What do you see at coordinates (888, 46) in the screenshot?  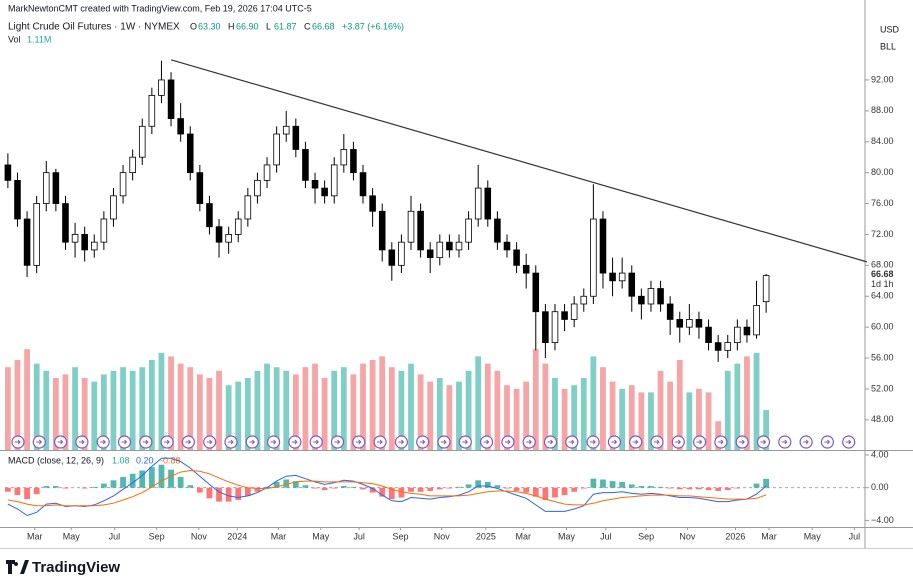 I see `unit: BLL` at bounding box center [888, 46].